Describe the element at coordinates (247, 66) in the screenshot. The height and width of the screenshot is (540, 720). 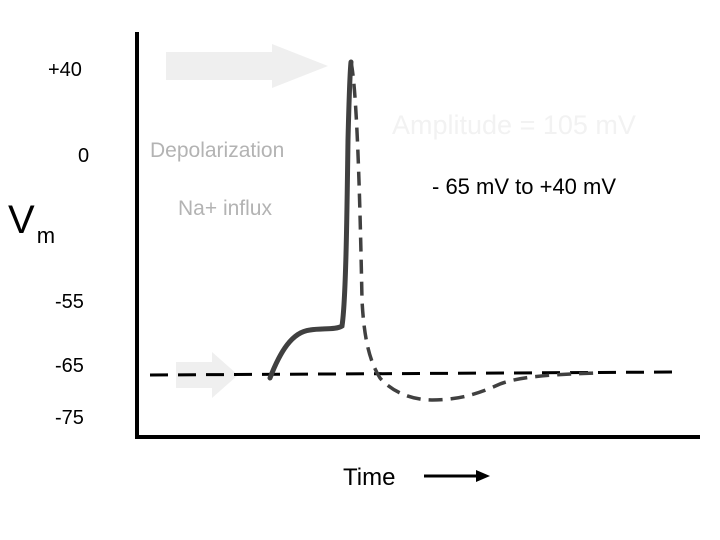
I see `peak-pointer-arrow` at that location.